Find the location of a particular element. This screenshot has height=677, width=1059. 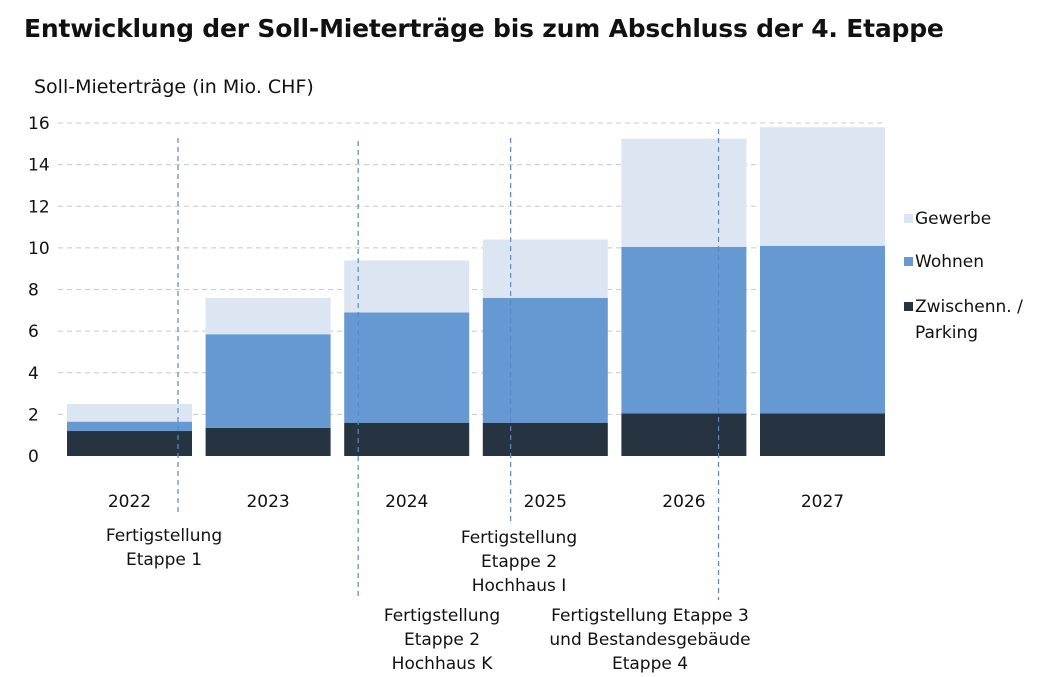

y-tick-label: 12 is located at coordinates (39, 207).